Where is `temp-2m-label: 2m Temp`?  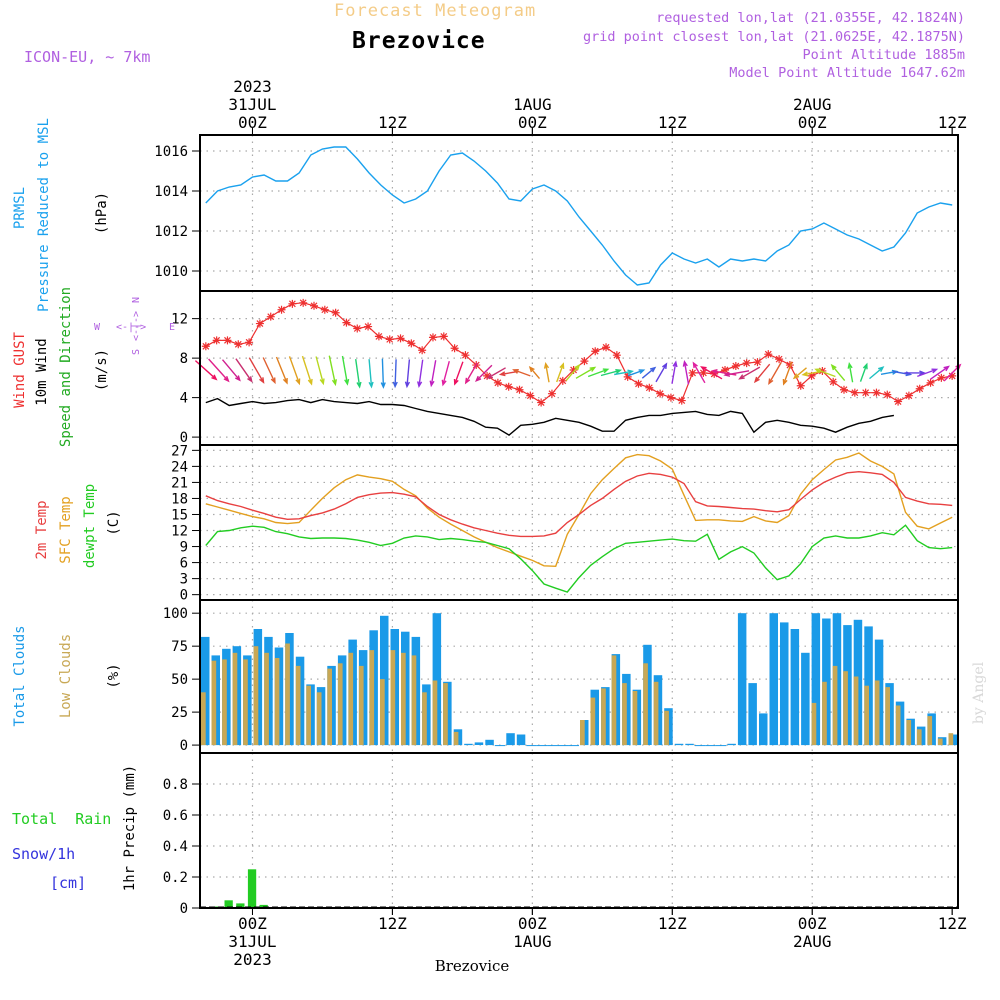
temp-2m-label: 2m Temp is located at coordinates (42, 529).